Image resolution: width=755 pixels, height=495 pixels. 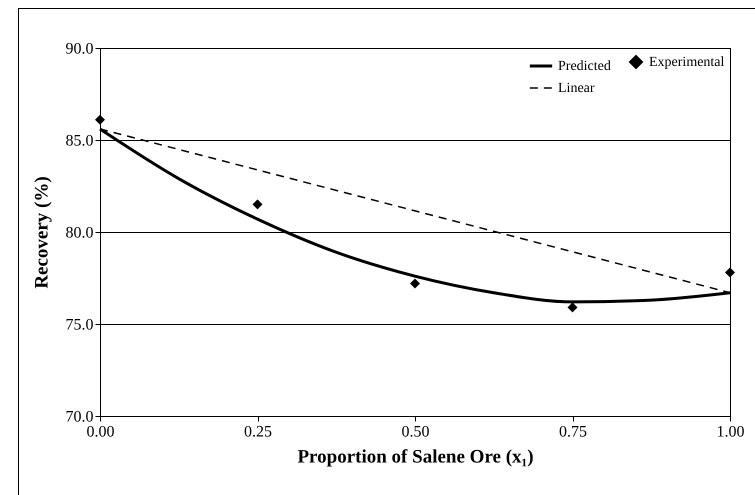 What do you see at coordinates (100, 432) in the screenshot?
I see `x-tick-label: 0.00` at bounding box center [100, 432].